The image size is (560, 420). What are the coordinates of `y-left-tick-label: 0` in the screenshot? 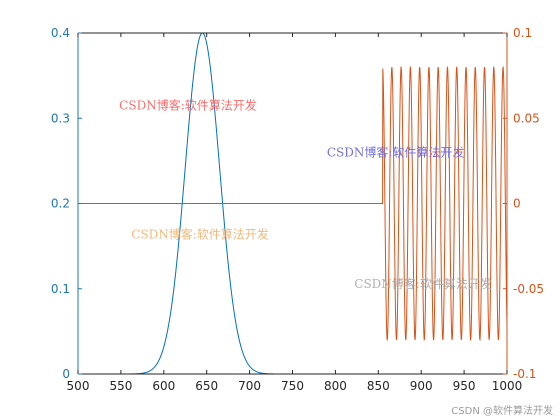 It's located at (66, 374).